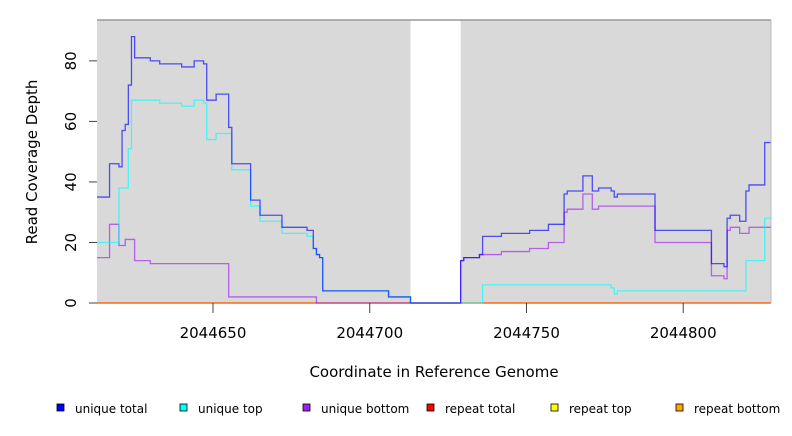 This screenshot has width=792, height=436. What do you see at coordinates (369, 333) in the screenshot?
I see `x-tick-label: 2044700` at bounding box center [369, 333].